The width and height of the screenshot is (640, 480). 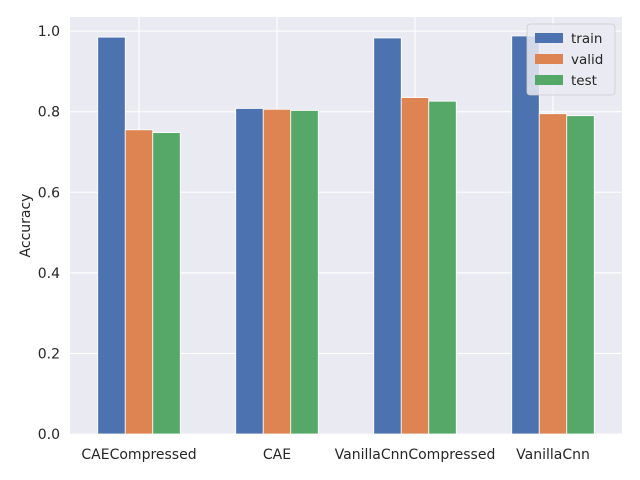 I want to click on bar-valid-VanillaCnnCompressed, so click(x=415, y=266).